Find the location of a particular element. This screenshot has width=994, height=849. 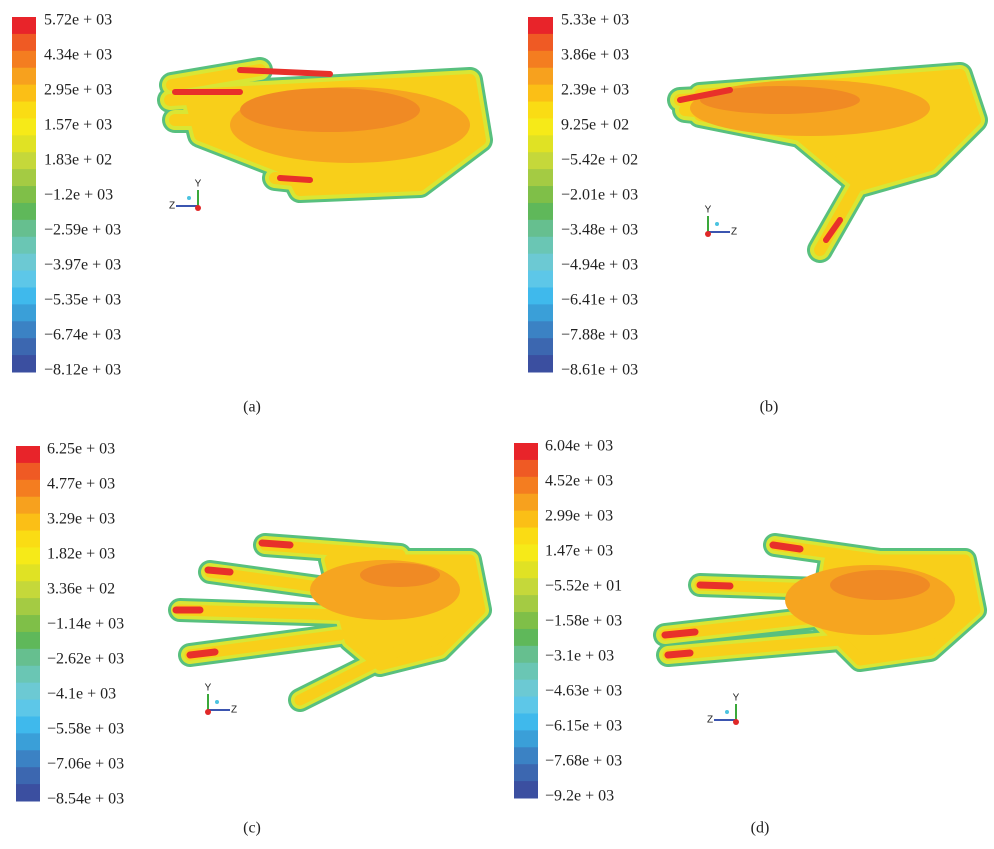

legend-label: 1.47e + 03 is located at coordinates (579, 551).